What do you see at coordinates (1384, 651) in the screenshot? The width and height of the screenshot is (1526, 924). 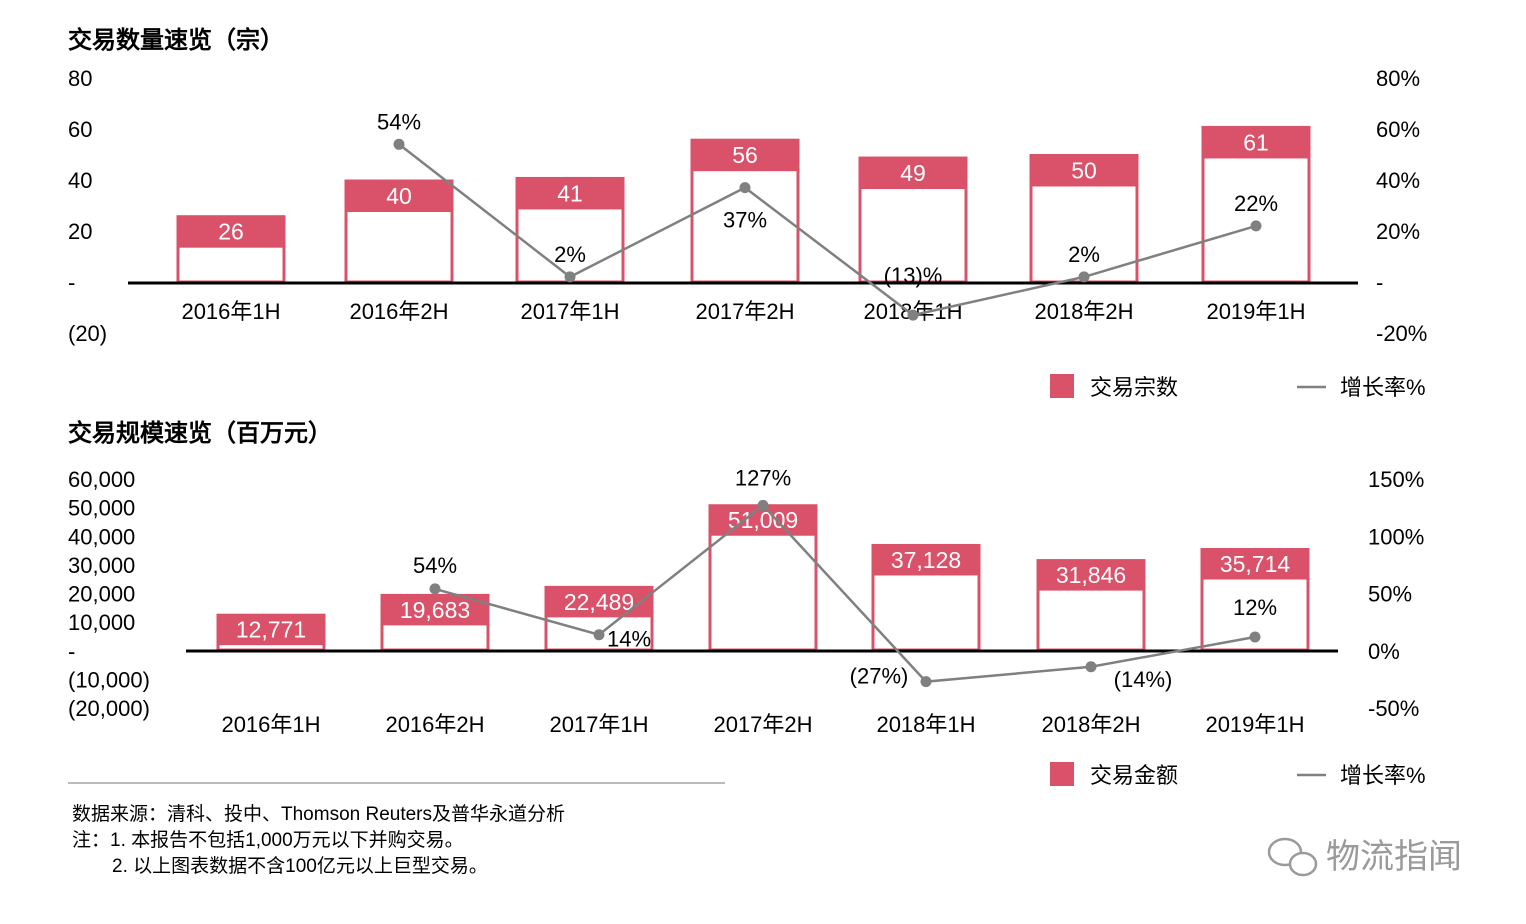 I see `y-right-tick: 0%` at bounding box center [1384, 651].